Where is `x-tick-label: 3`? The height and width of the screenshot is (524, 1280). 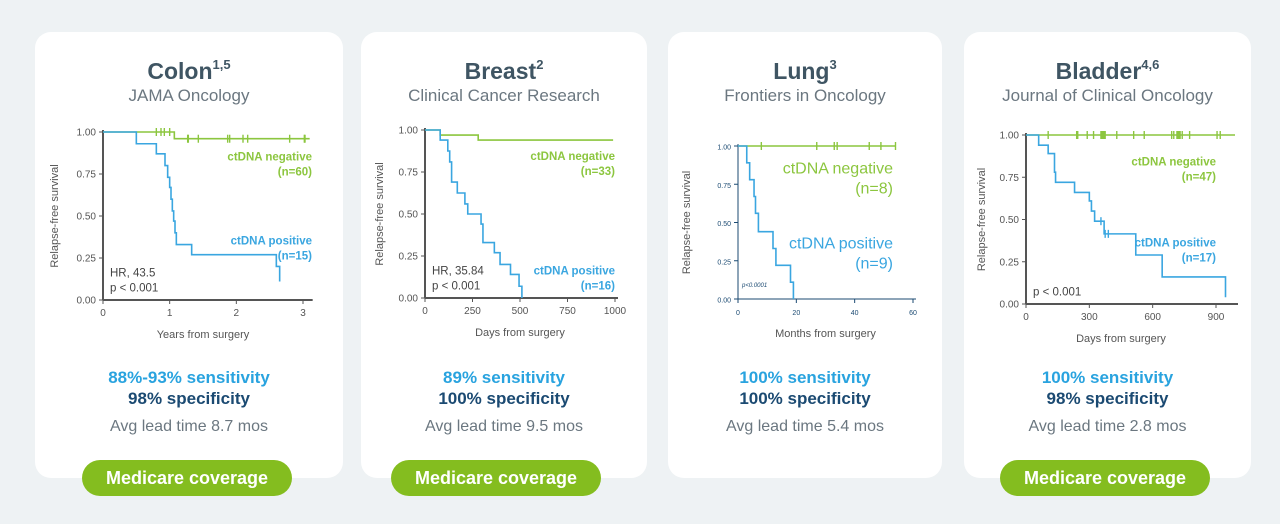
x-tick-label: 3 is located at coordinates (303, 313).